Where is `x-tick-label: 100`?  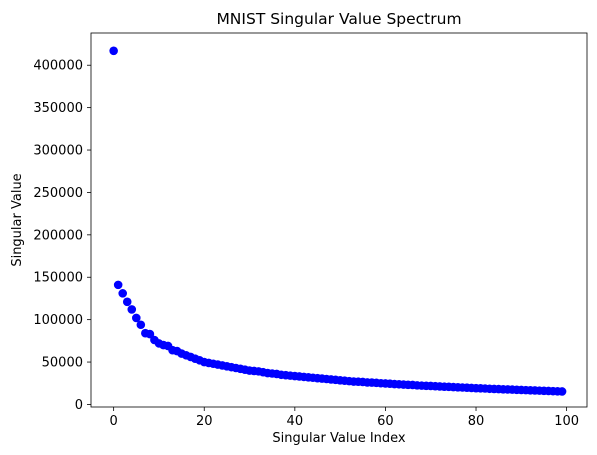 x-tick-label: 100 is located at coordinates (566, 421).